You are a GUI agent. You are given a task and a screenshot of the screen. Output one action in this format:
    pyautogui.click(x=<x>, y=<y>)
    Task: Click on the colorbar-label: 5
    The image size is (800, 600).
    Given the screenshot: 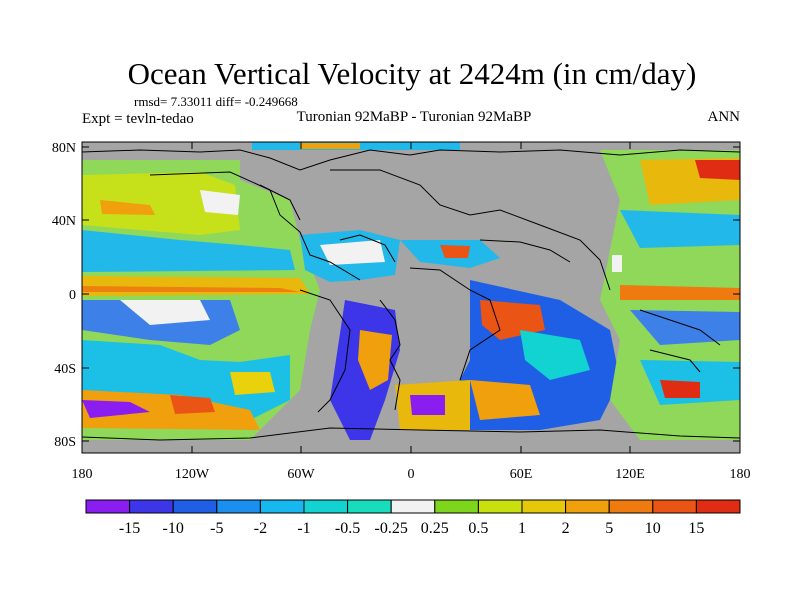 What is the action you would take?
    pyautogui.click(x=609, y=528)
    